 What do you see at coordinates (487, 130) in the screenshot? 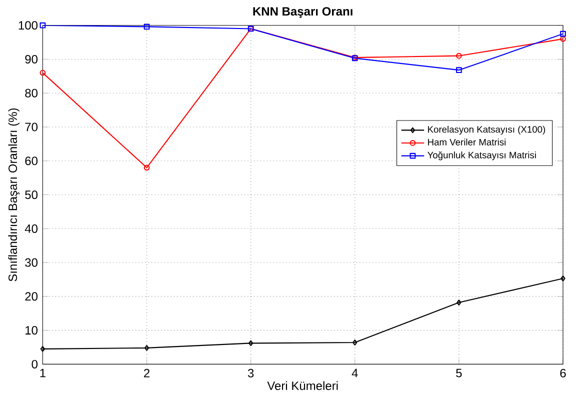
I see `legend-label: Korelasyon Katsayısı (X100)` at bounding box center [487, 130].